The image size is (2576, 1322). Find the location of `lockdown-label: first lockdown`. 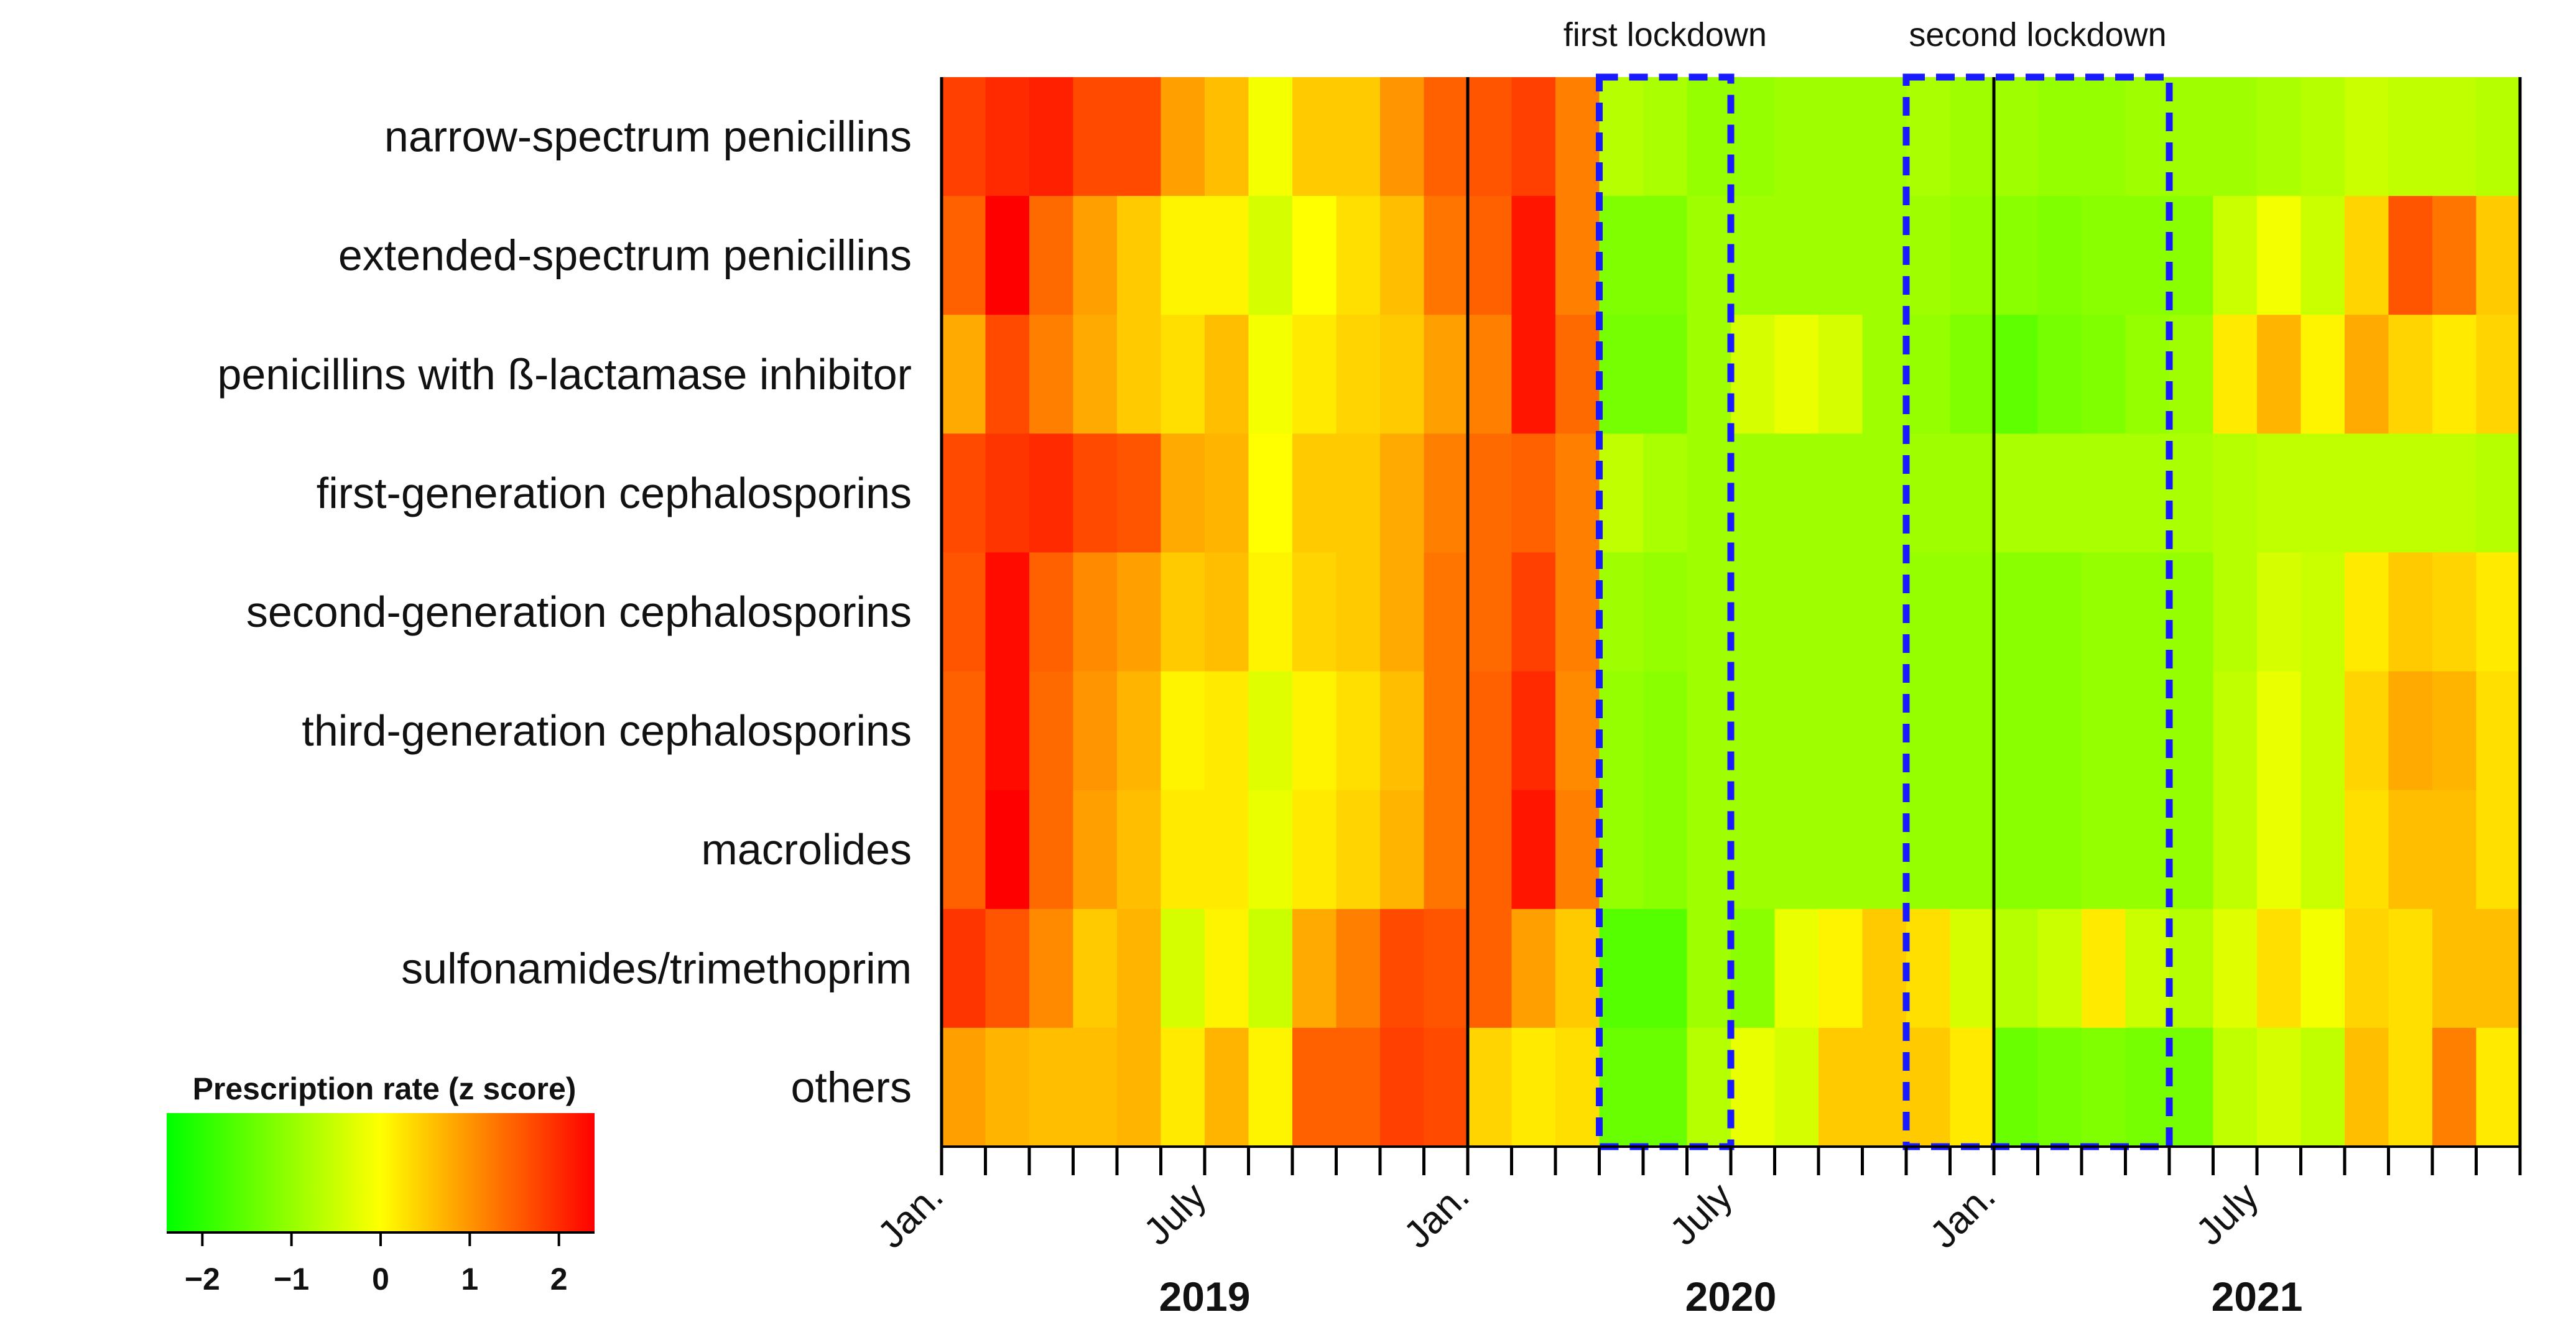

lockdown-label: first lockdown is located at coordinates (1666, 34).